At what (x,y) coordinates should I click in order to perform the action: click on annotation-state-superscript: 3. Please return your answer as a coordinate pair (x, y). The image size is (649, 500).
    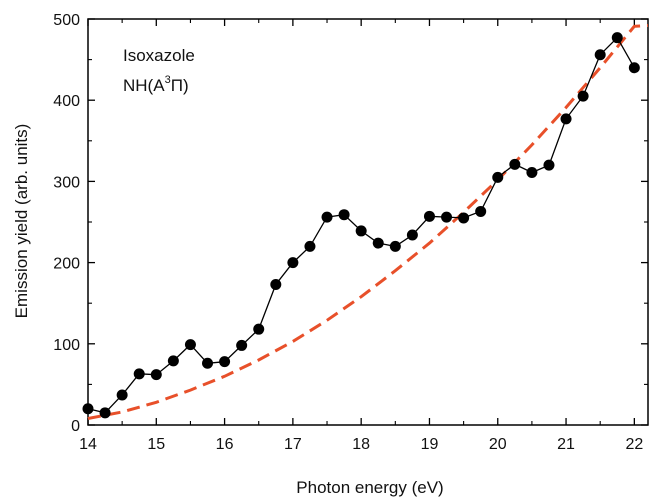
    Looking at the image, I should click on (168, 80).